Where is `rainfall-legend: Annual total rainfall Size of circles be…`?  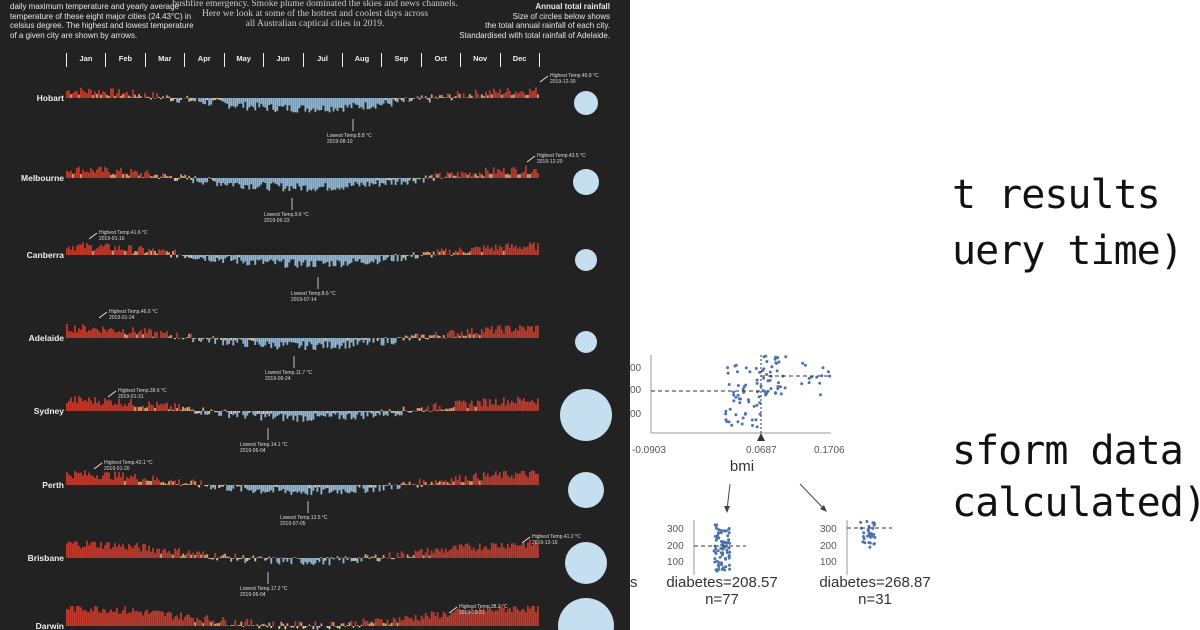 rainfall-legend: Annual total rainfall Size of circles be… is located at coordinates (534, 21).